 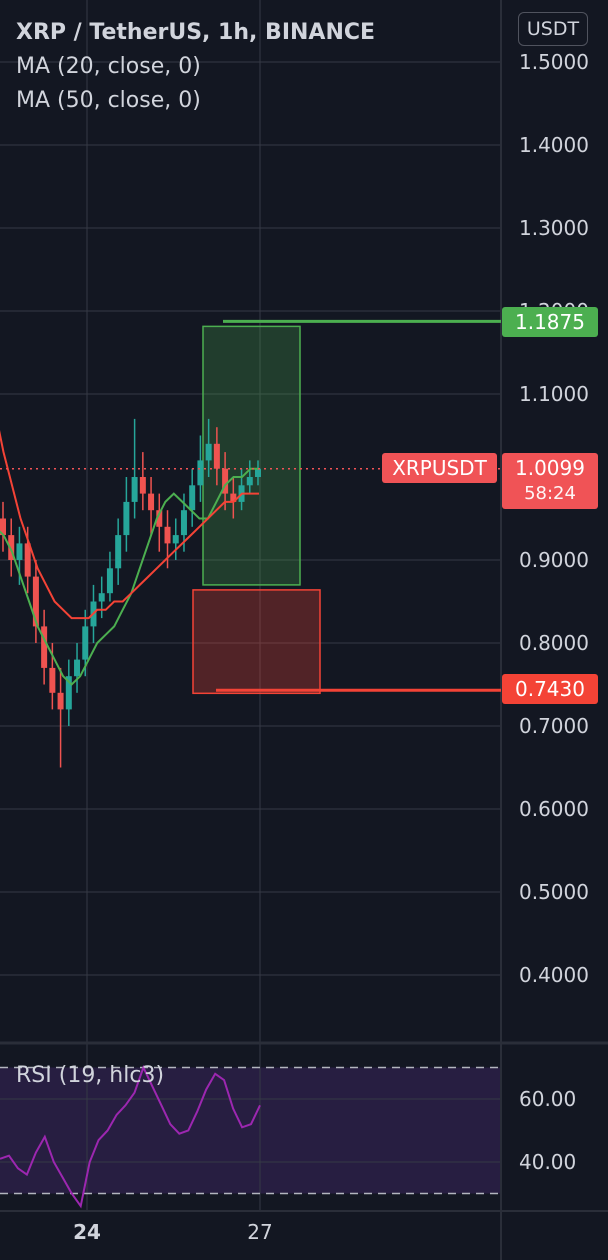 I want to click on last-price-value: 1.0099, so click(x=550, y=468).